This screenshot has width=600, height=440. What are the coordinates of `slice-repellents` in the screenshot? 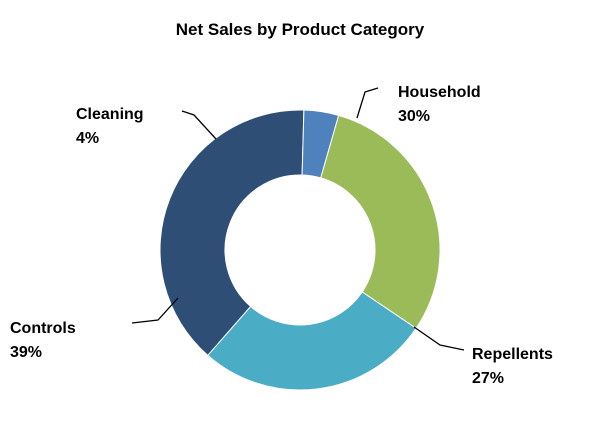 It's located at (312, 341).